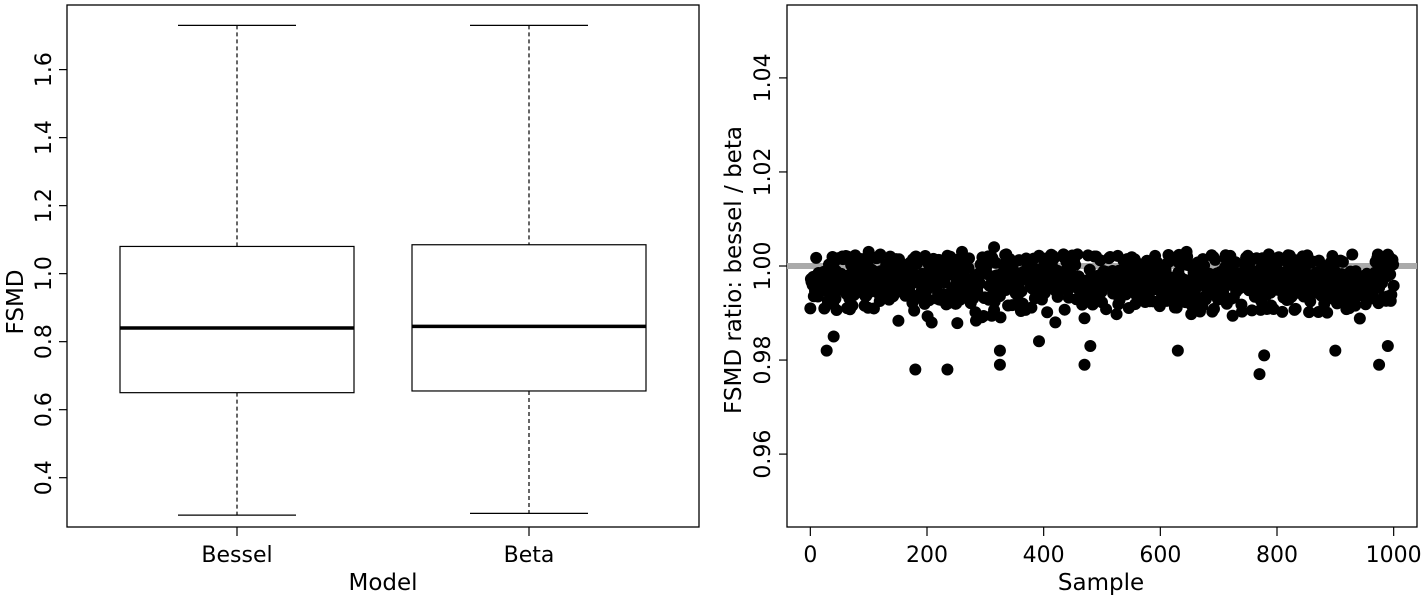 The width and height of the screenshot is (1426, 601). Describe the element at coordinates (529, 318) in the screenshot. I see `box-beta` at that location.